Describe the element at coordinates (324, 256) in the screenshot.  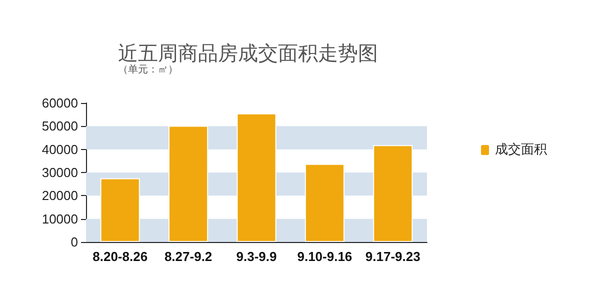
I see `x-tick-label: 9.10-9.16` at that location.